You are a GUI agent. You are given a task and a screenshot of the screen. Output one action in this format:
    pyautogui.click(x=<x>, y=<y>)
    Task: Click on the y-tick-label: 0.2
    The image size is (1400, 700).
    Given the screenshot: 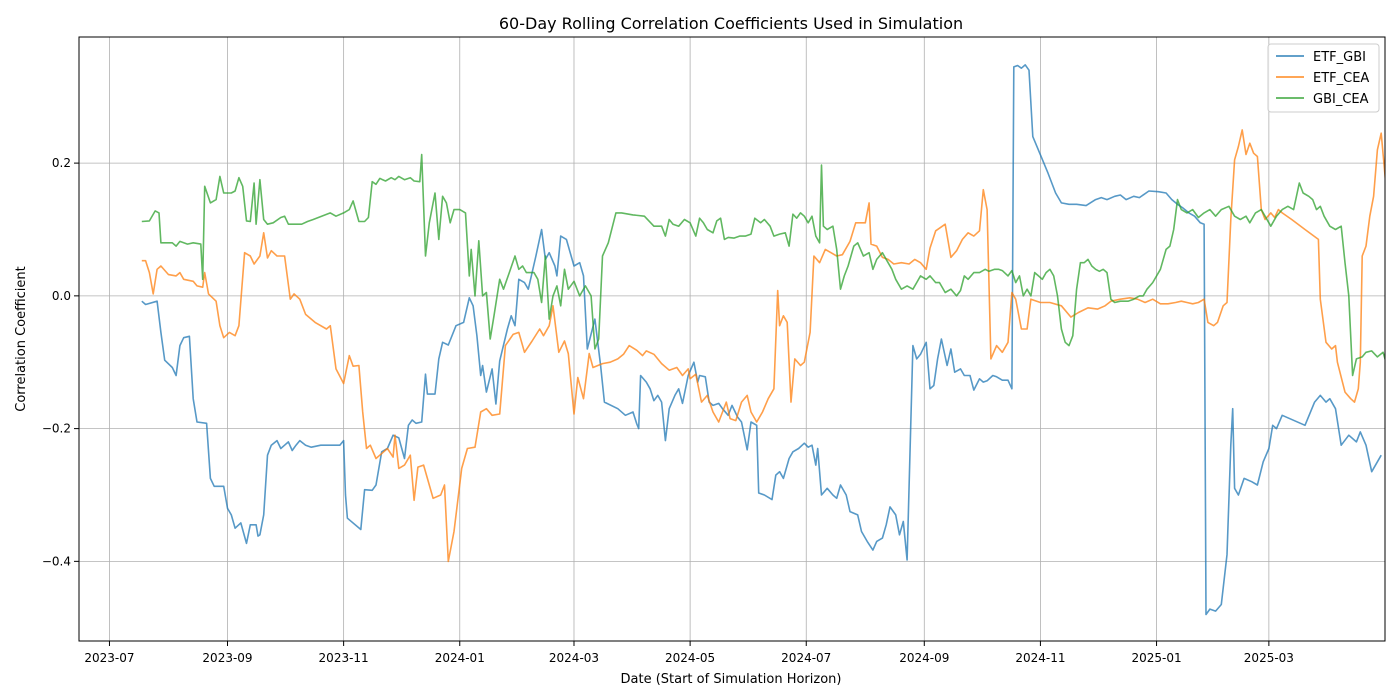 What is the action you would take?
    pyautogui.click(x=61, y=163)
    